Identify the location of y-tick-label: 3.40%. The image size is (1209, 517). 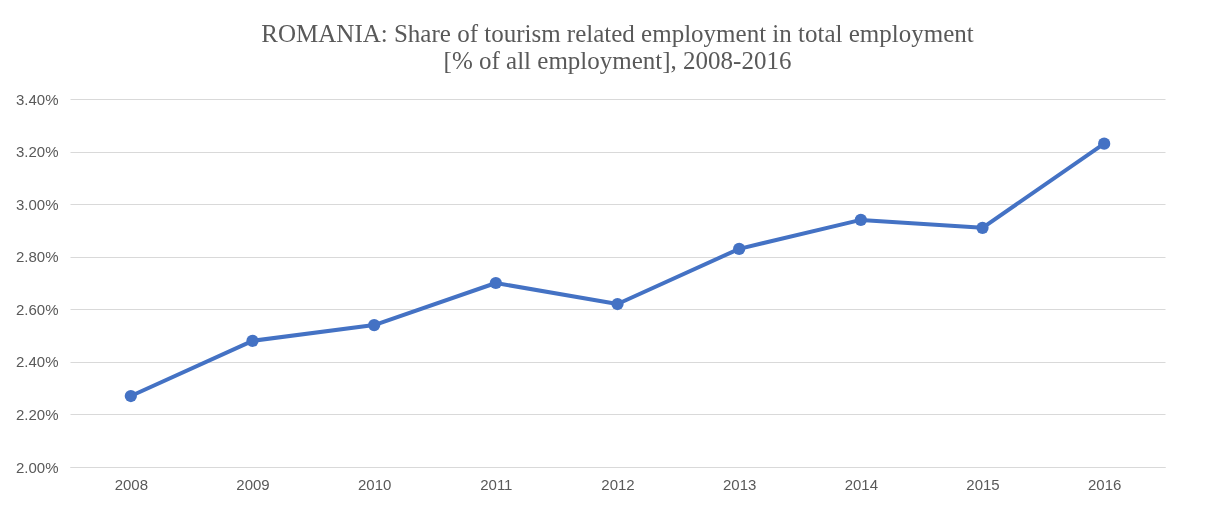
(37, 99).